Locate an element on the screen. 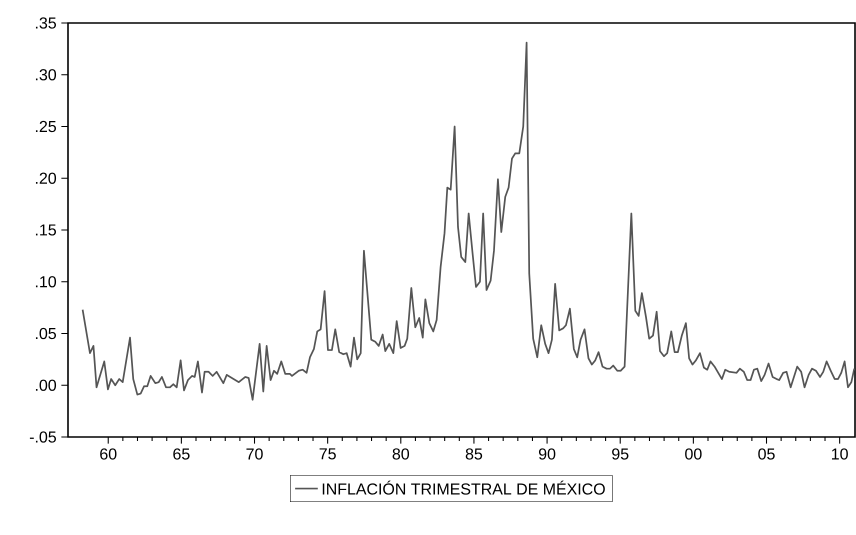 Image resolution: width=856 pixels, height=535 pixels. x-tick-label: 85 is located at coordinates (474, 454).